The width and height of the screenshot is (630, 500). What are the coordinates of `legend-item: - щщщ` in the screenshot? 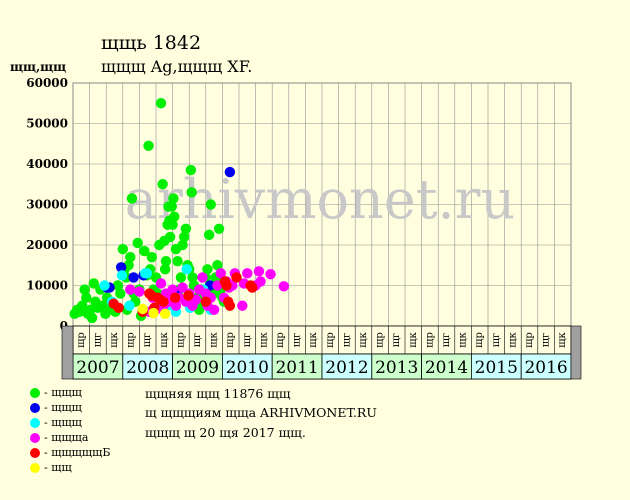 It's located at (56, 393).